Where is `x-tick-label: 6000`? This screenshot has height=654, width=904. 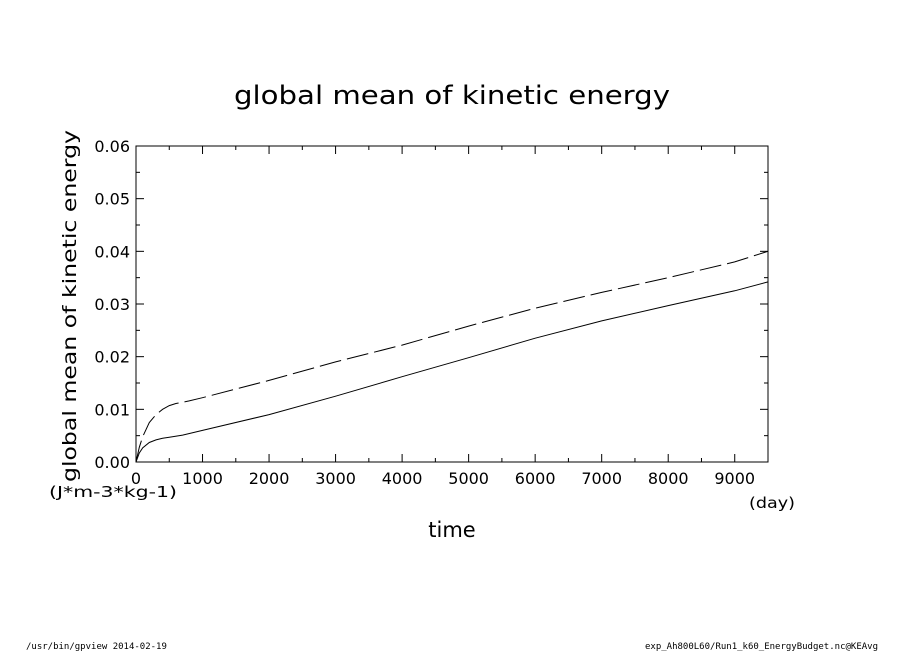
x-tick-label: 6000 is located at coordinates (535, 478).